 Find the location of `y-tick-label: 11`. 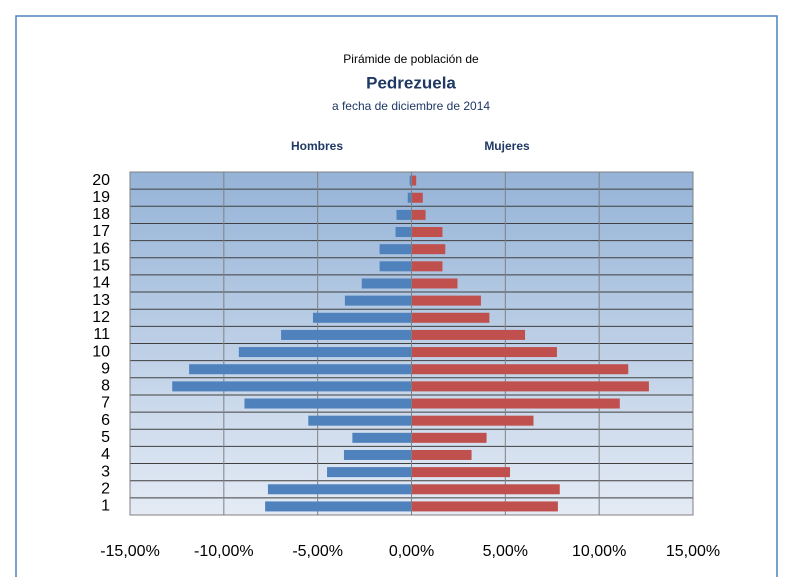

y-tick-label: 11 is located at coordinates (101, 334).